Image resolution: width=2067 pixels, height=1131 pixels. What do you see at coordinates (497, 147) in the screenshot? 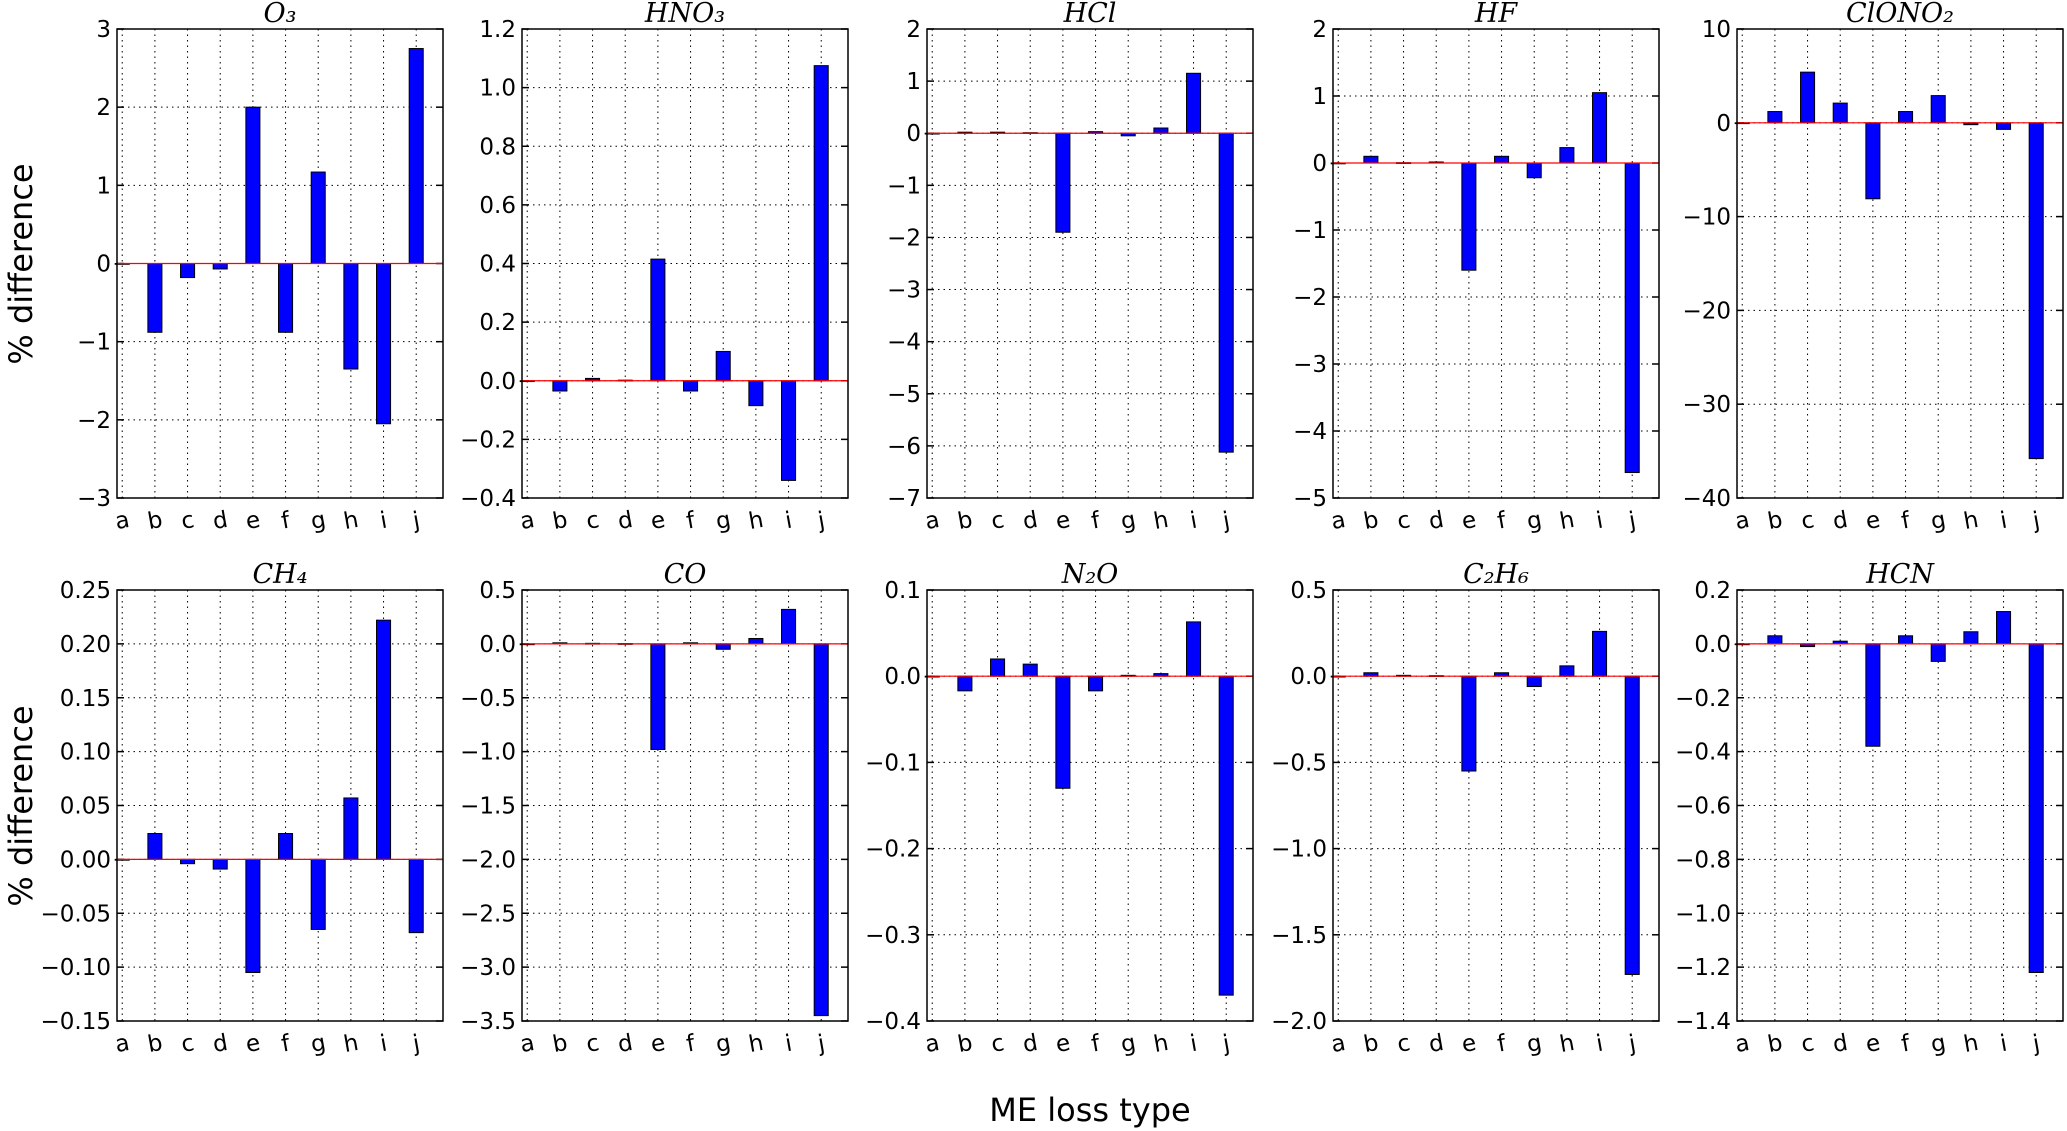
I see `ytick-label: 0.8` at bounding box center [497, 147].